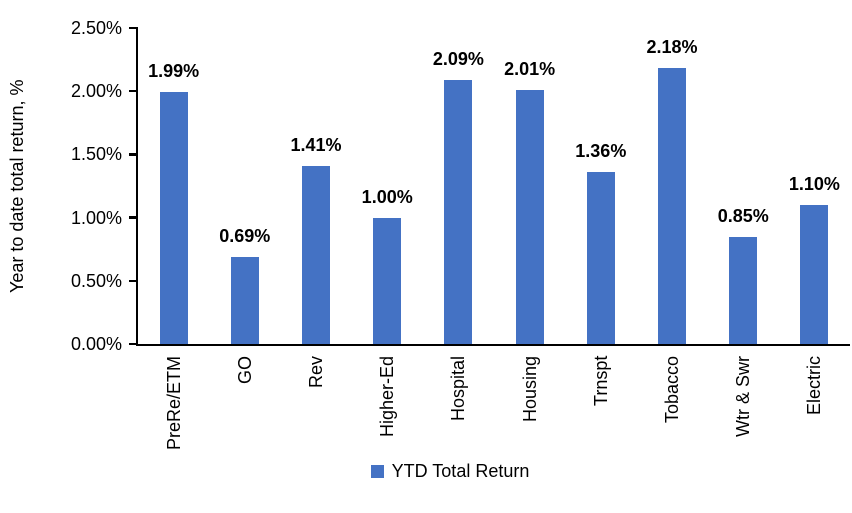 Image resolution: width=852 pixels, height=513 pixels. Describe the element at coordinates (743, 396) in the screenshot. I see `x-axis-label: Wtr & Swr` at that location.